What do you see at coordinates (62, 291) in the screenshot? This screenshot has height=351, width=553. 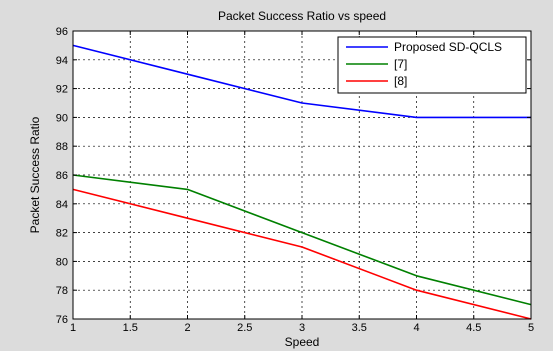 I see `y-tick-label: 78` at bounding box center [62, 291].